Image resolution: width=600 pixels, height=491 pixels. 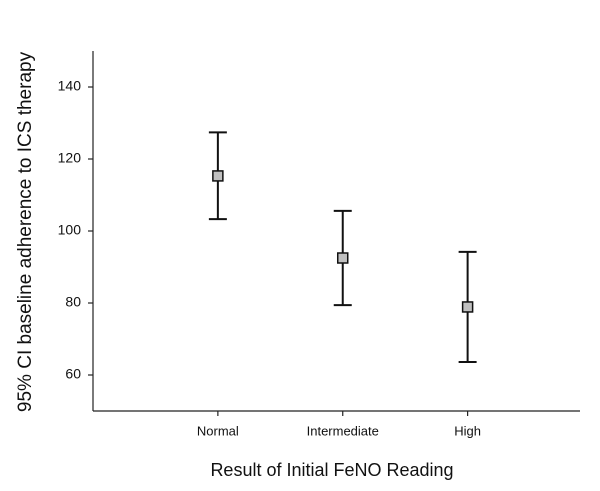 I want to click on x-tick-label: Normal, so click(x=218, y=430).